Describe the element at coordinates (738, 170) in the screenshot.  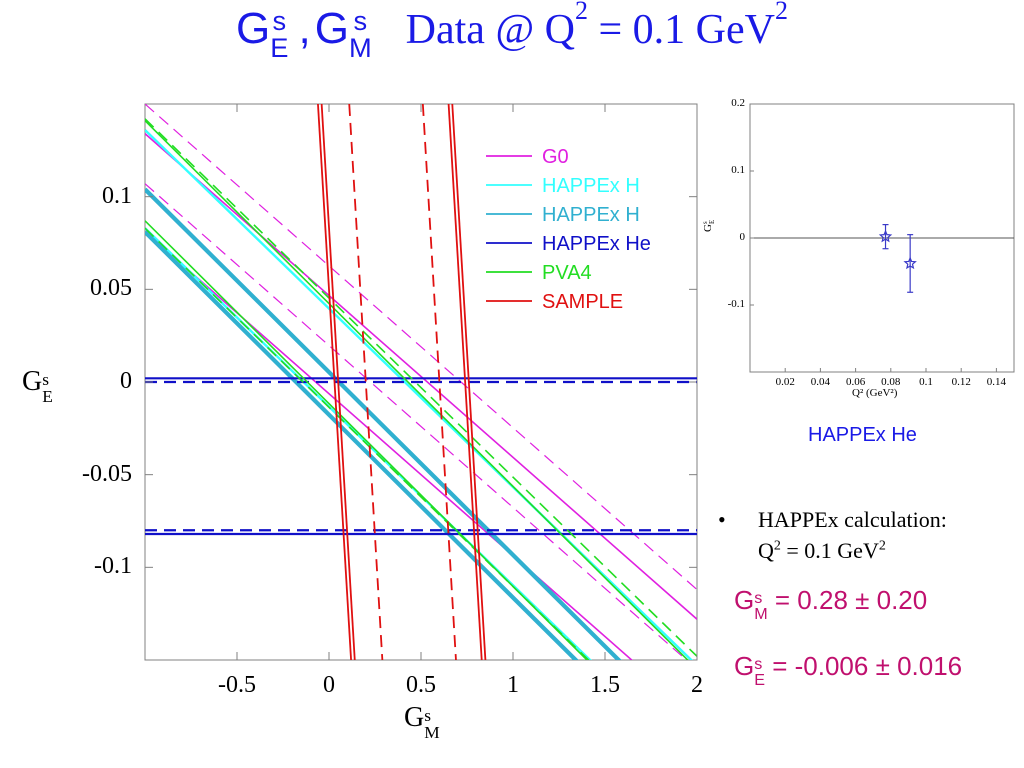
I see `inset-y-tick-label: 0.1` at that location.